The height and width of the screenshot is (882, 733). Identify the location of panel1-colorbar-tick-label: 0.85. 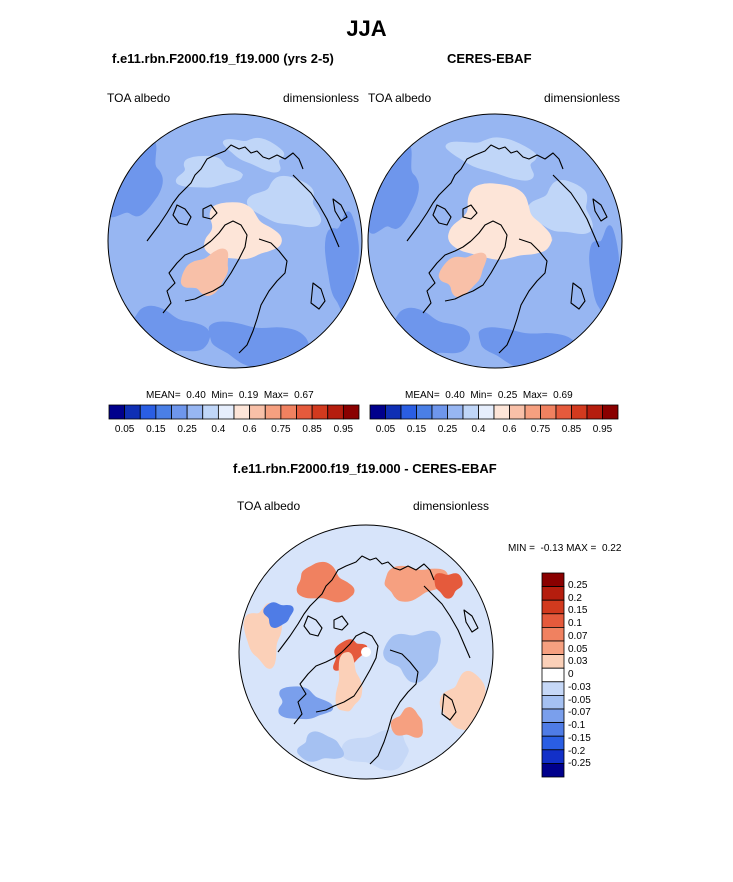
(312, 429).